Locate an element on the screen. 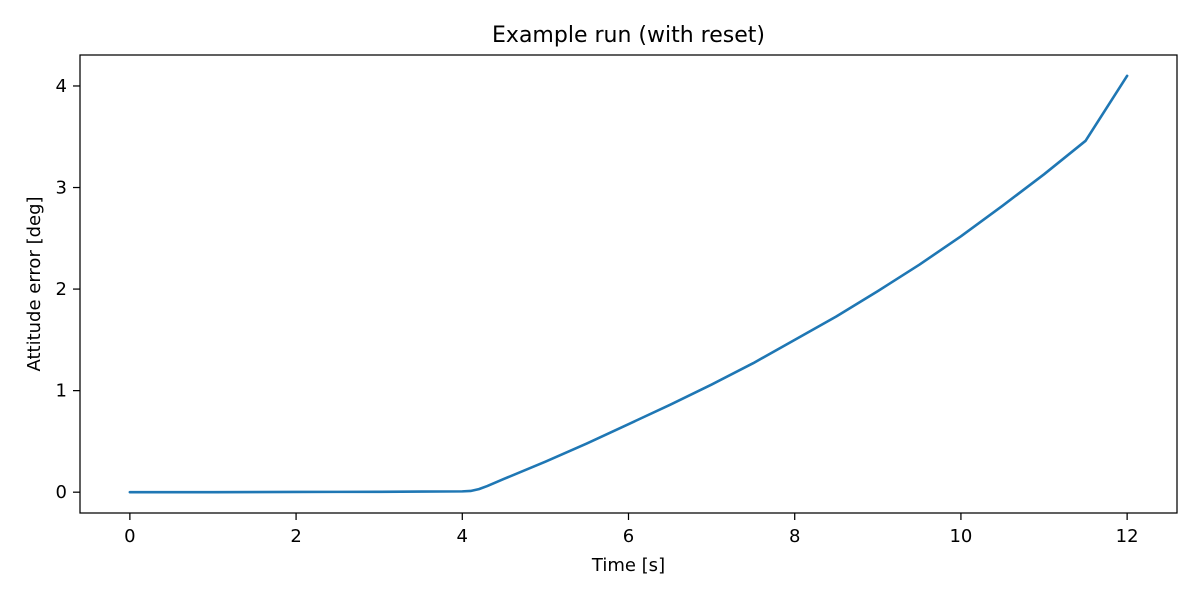 This screenshot has width=1200, height=600. y-tick-label: 4 is located at coordinates (61, 86).